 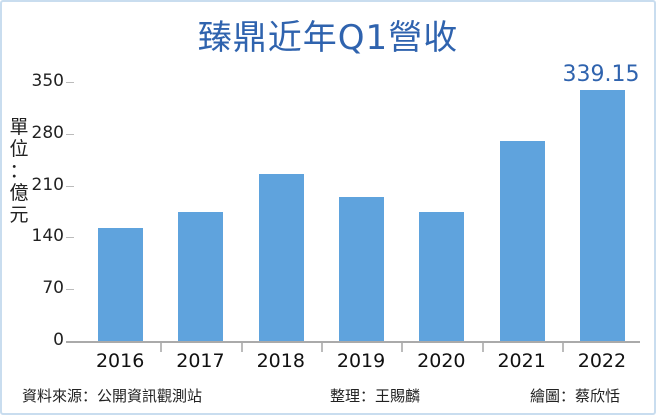 I want to click on x-tick-label: 2017, so click(x=200, y=361).